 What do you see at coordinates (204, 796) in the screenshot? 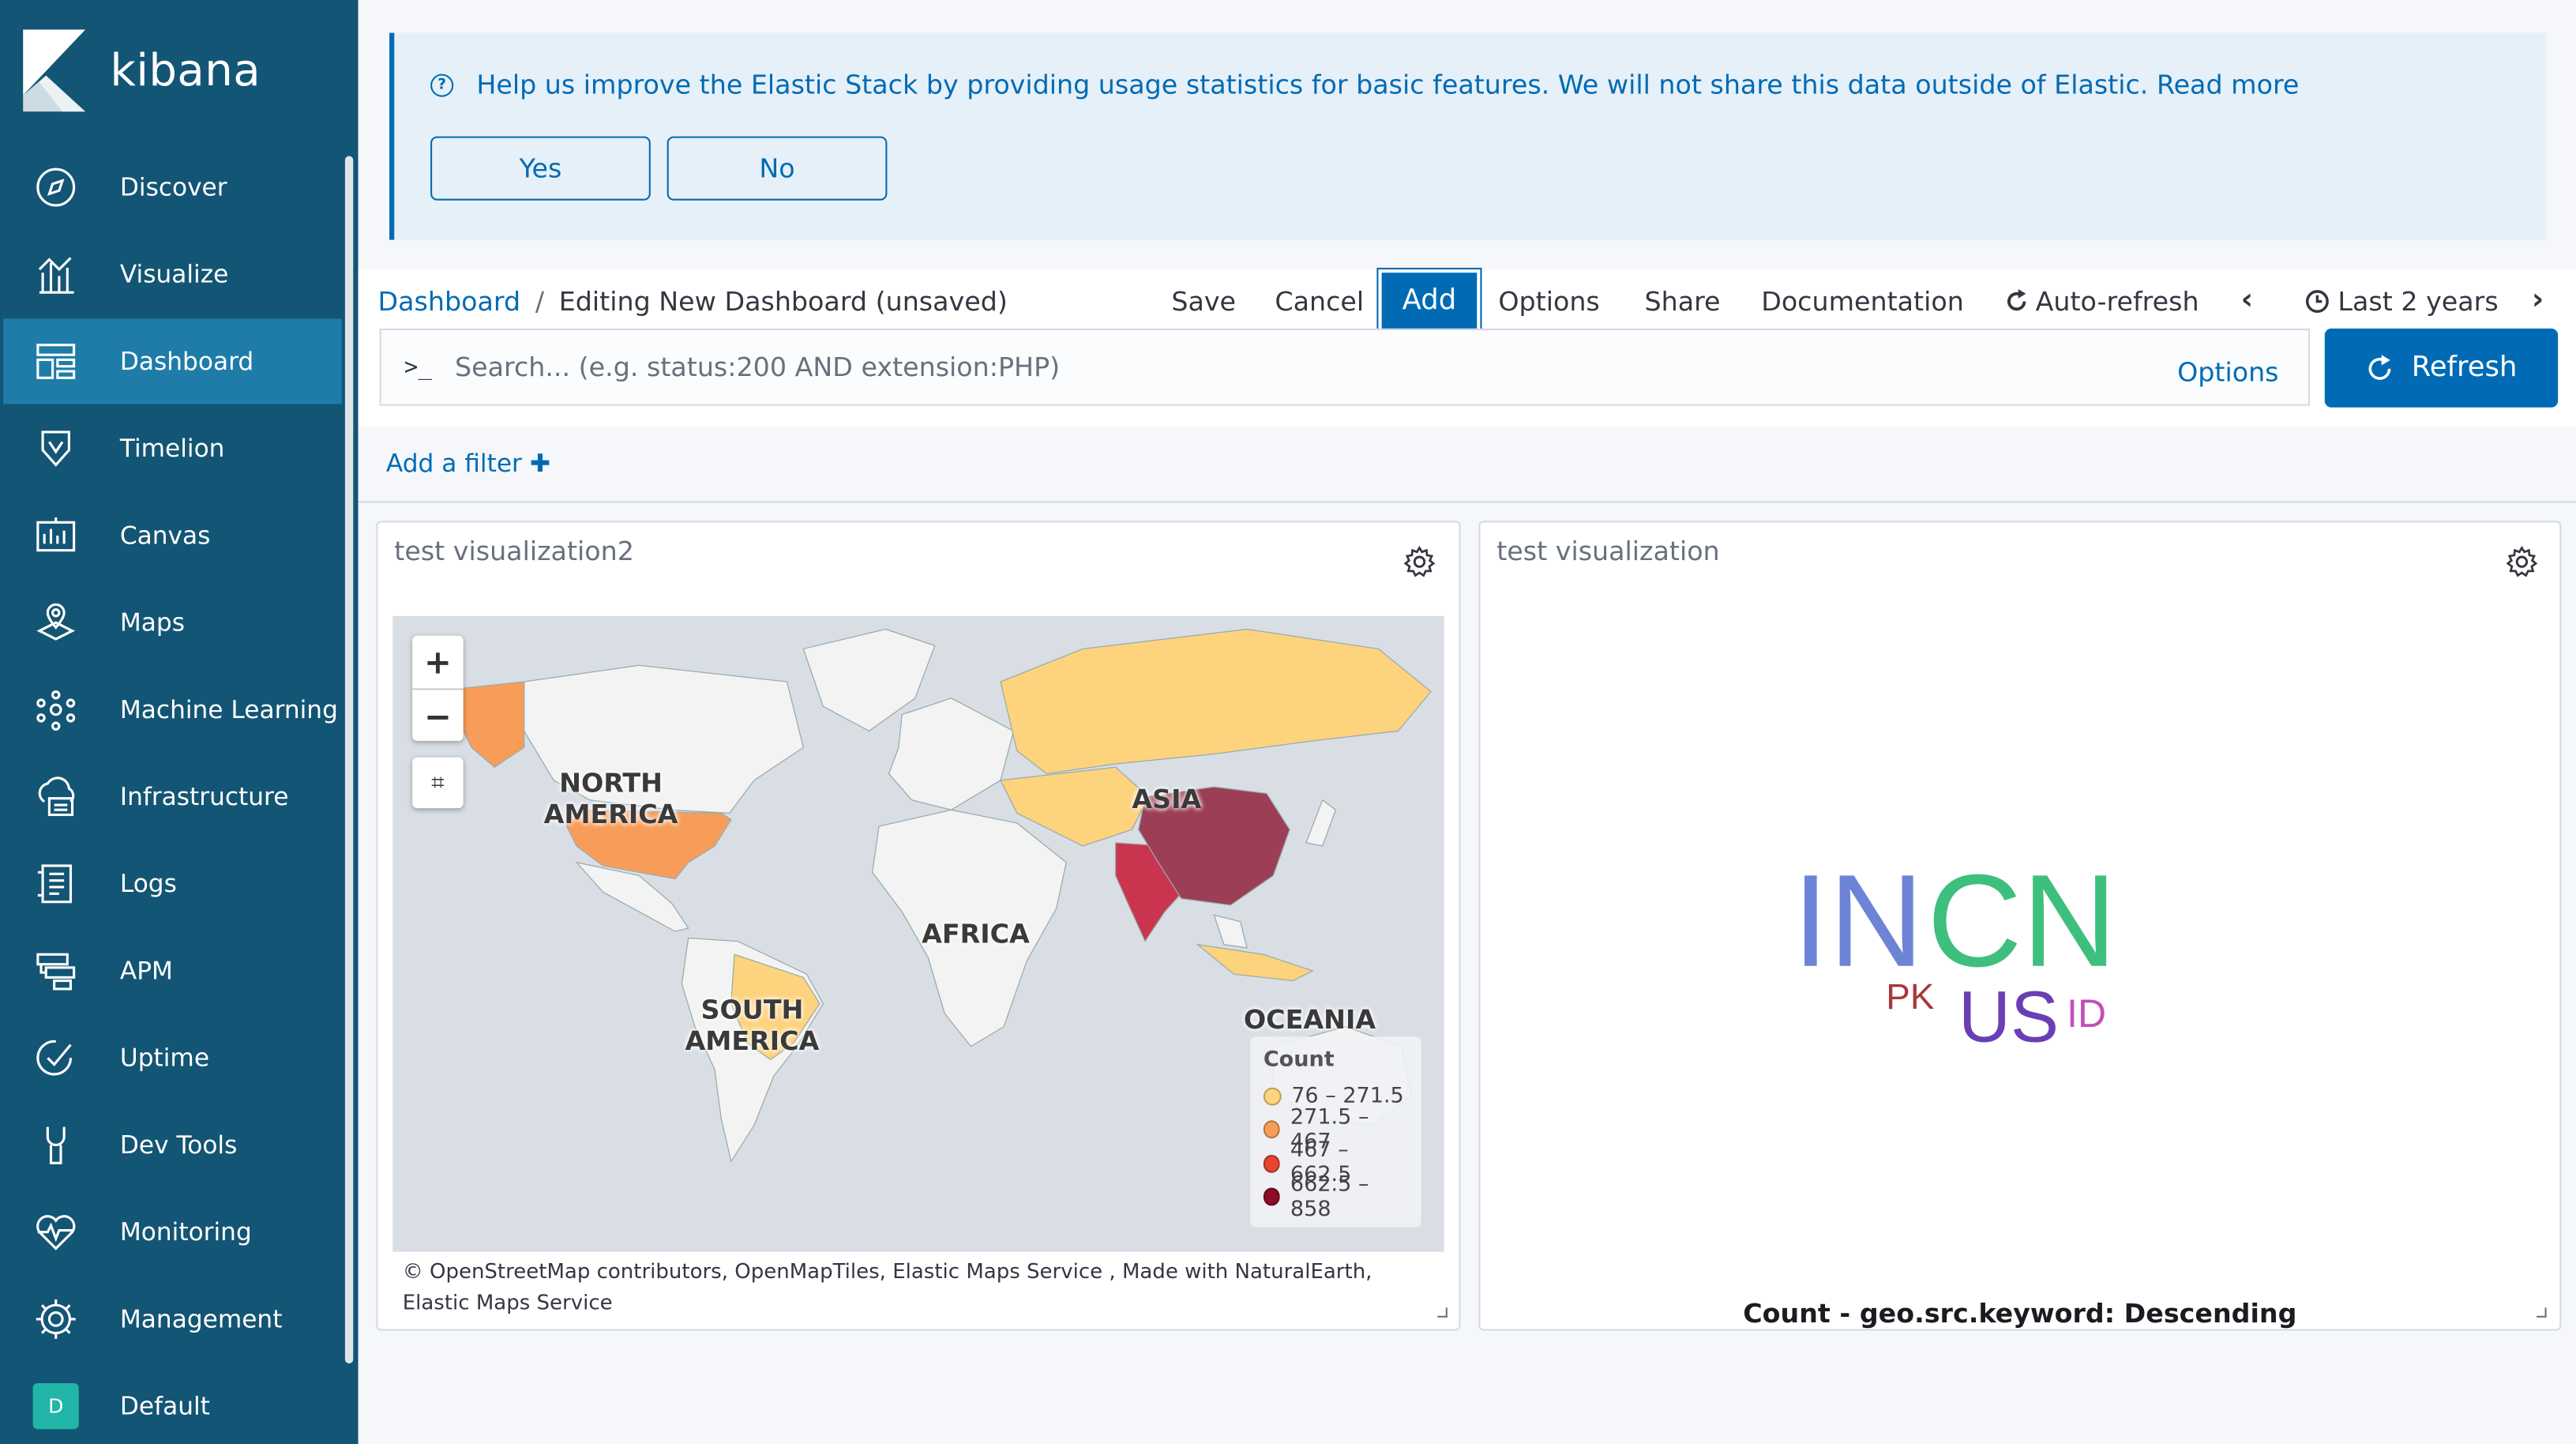
I see `sidebar-item-label: Infrastructure` at bounding box center [204, 796].